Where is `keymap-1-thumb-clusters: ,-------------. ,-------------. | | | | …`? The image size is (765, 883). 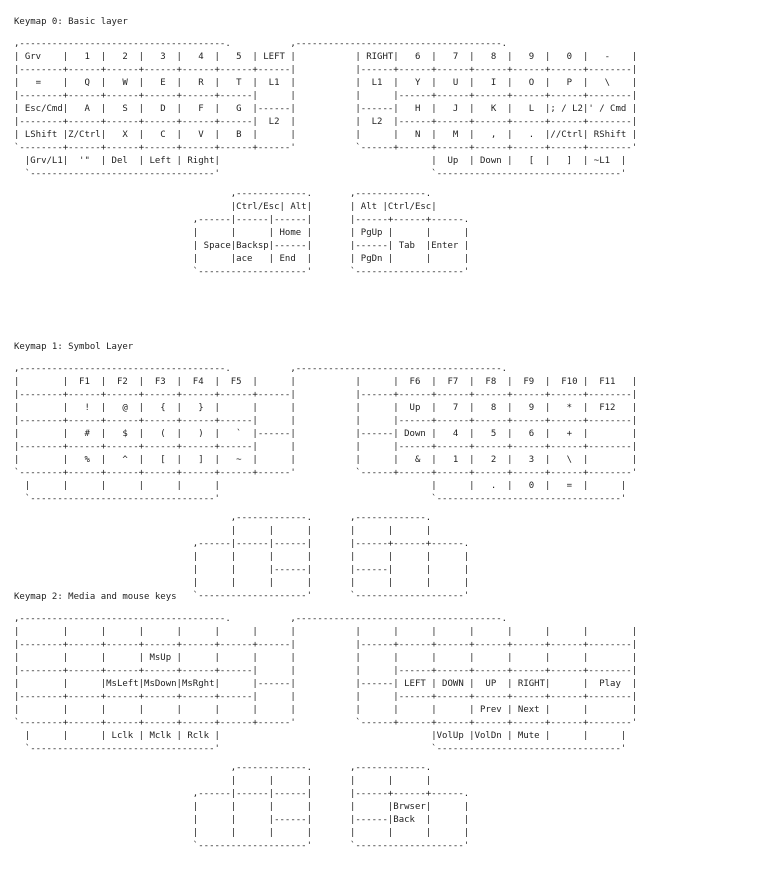
keymap-1-thumb-clusters: ,-------------. ,-------------. | | | | … is located at coordinates (331, 557).